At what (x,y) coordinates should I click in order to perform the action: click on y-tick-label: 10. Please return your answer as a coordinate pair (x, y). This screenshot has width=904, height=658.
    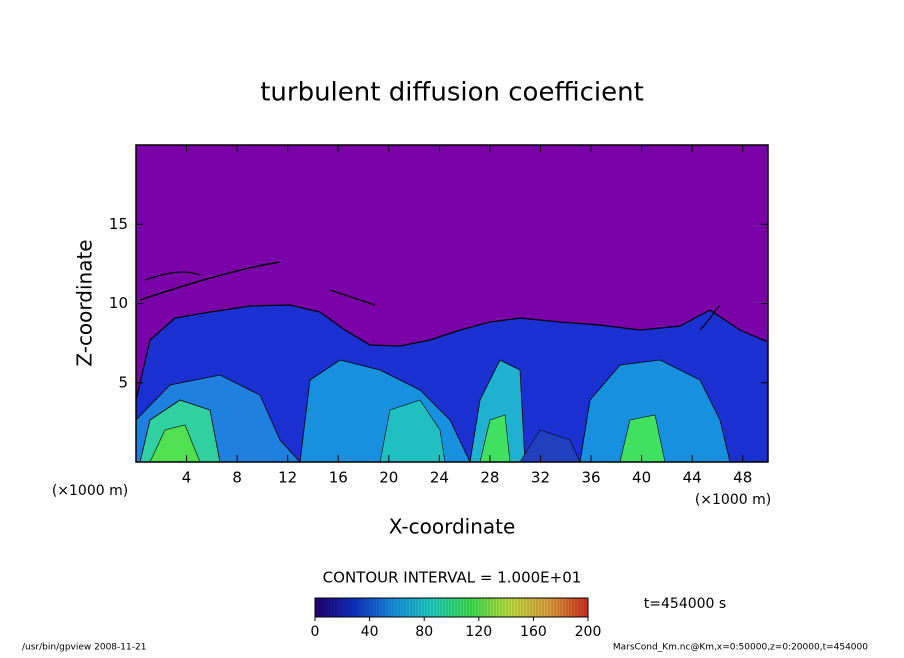
    Looking at the image, I should click on (118, 303).